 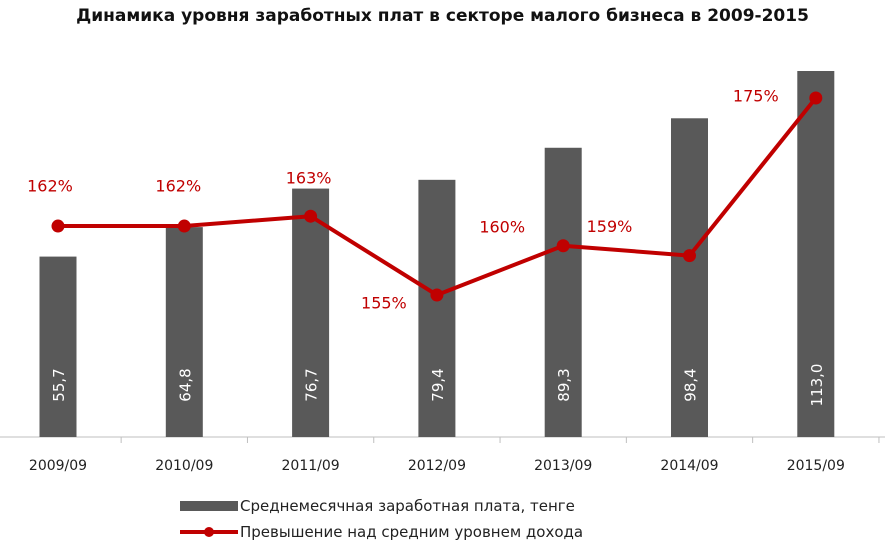 What do you see at coordinates (564, 384) in the screenshot?
I see `bar-value-label: 89,3` at bounding box center [564, 384].